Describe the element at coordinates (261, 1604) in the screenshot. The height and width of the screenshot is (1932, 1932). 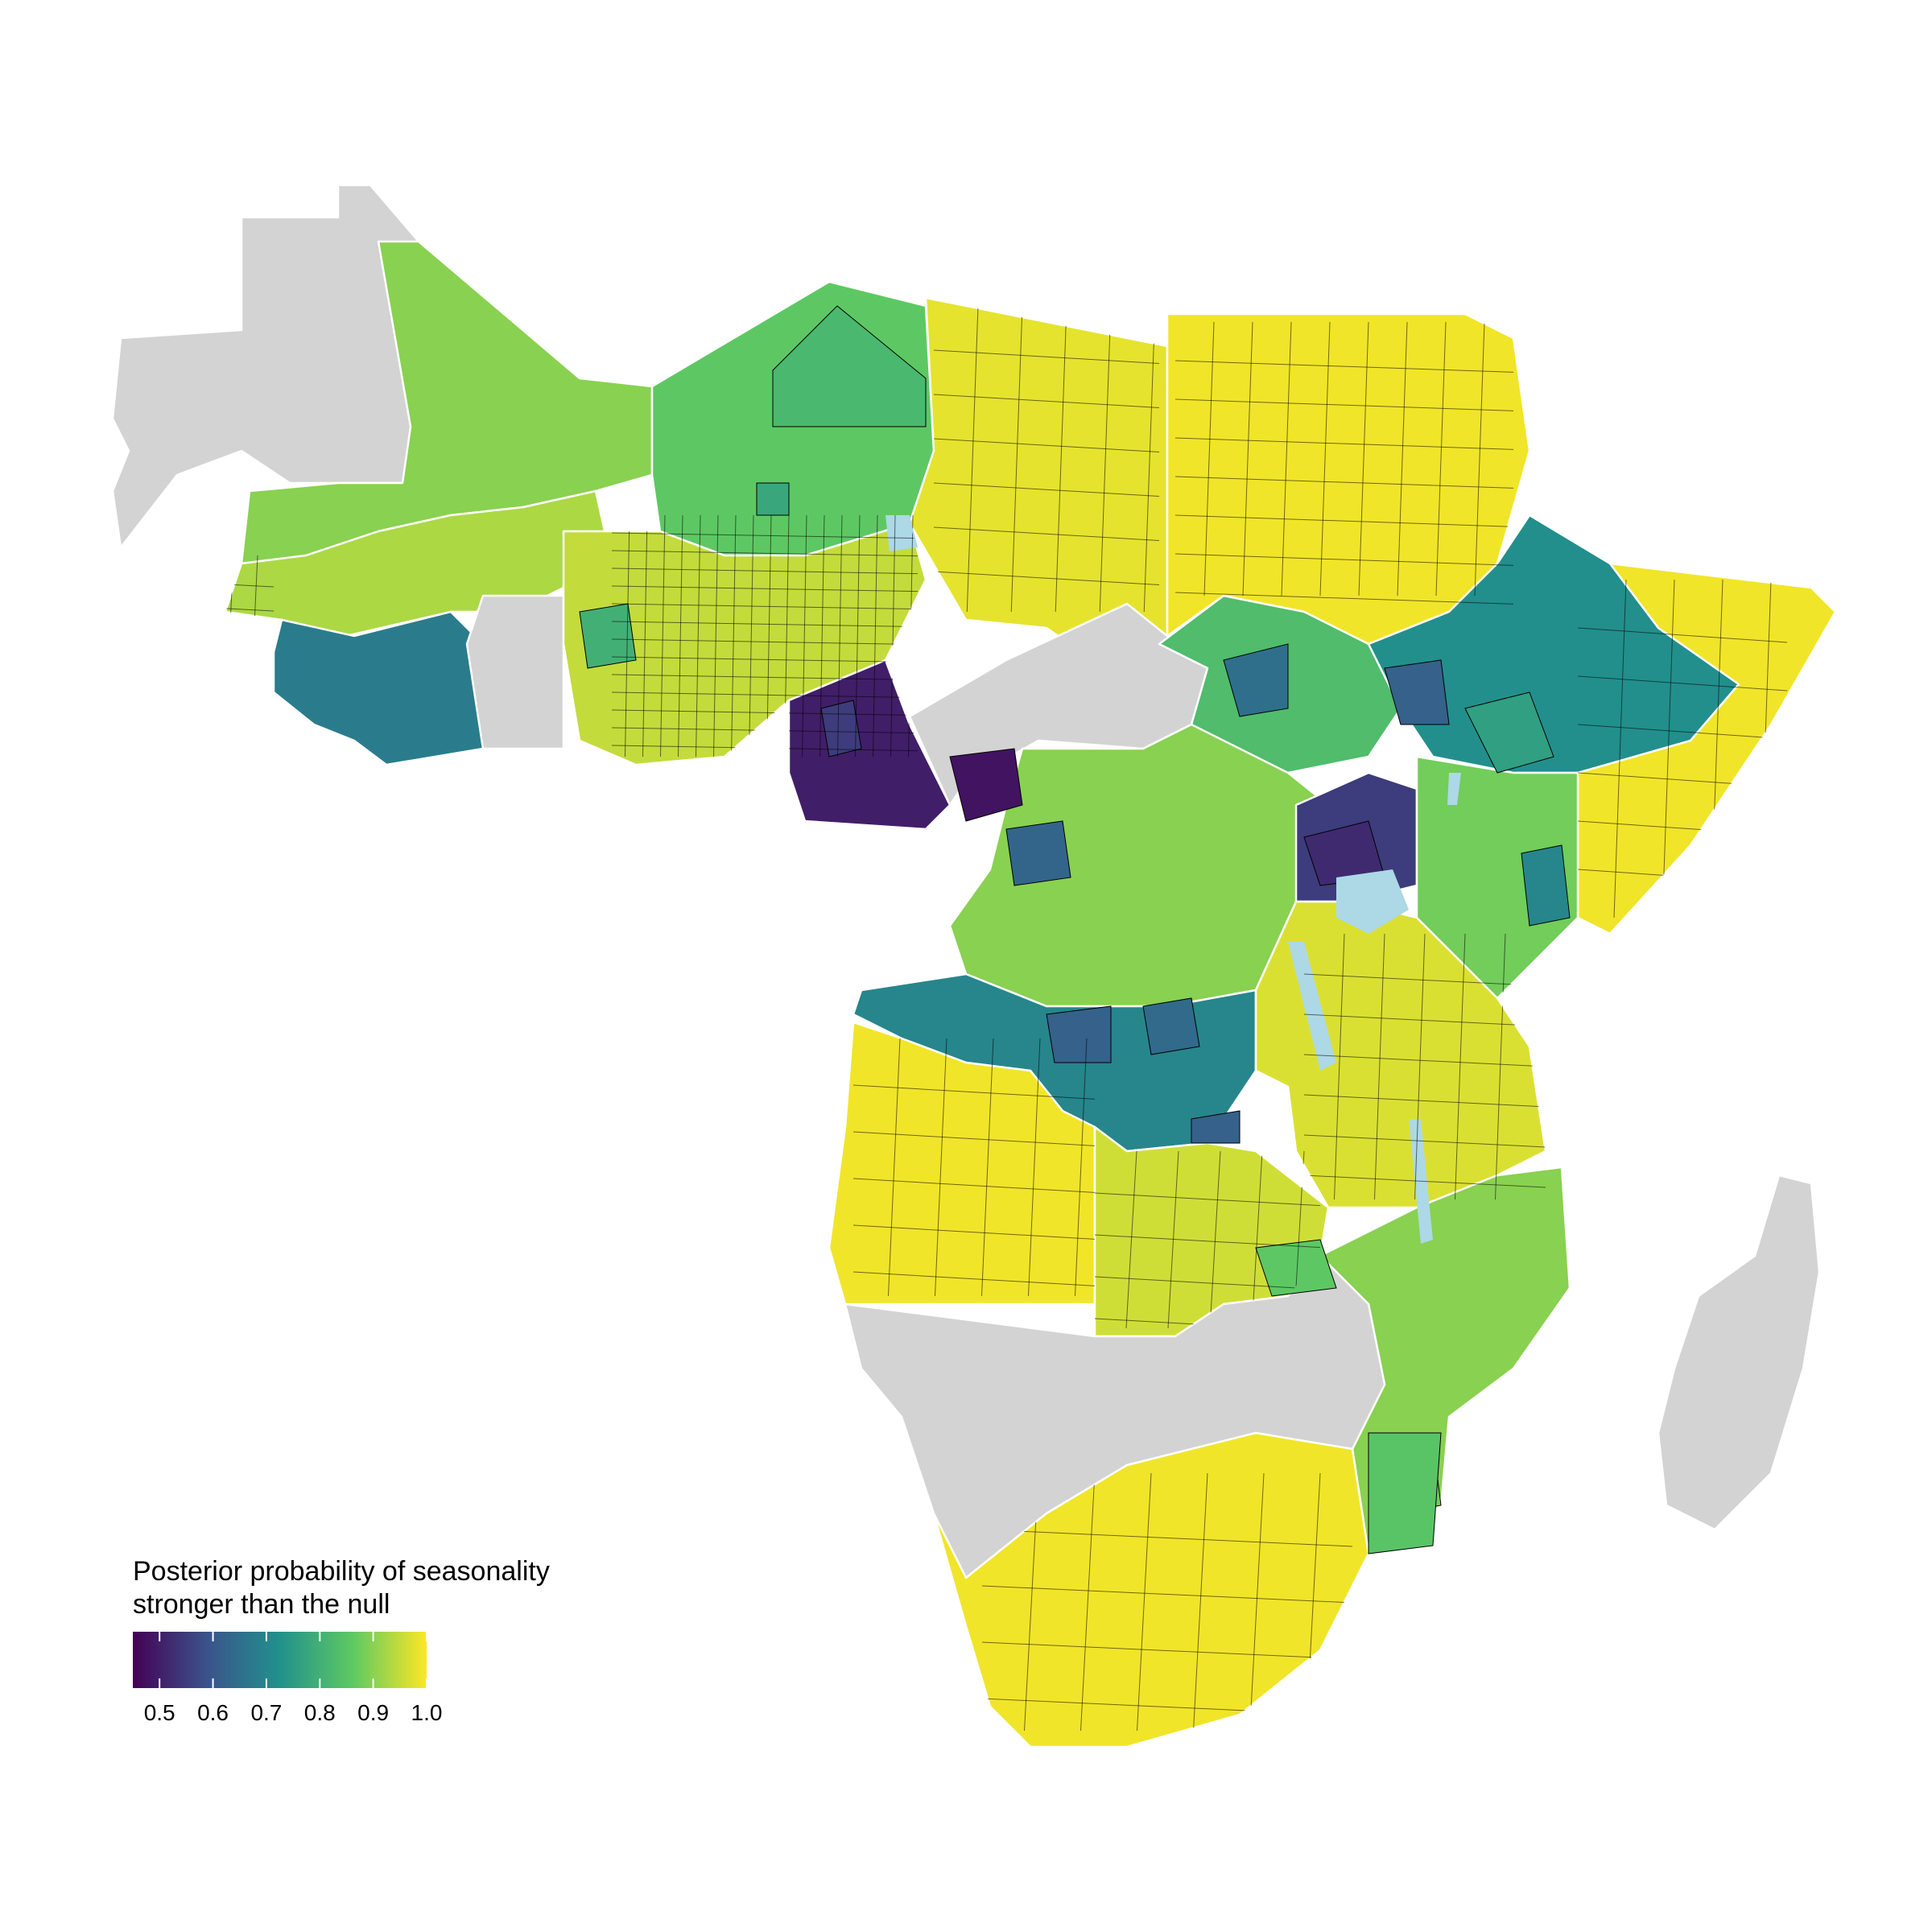
I see `legend-title-line2: stronger than the null` at that location.